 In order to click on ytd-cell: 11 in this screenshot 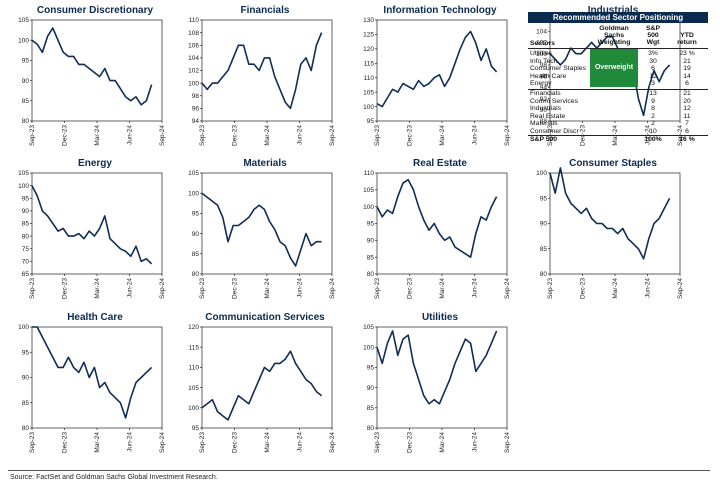, I will do `click(687, 116)`.